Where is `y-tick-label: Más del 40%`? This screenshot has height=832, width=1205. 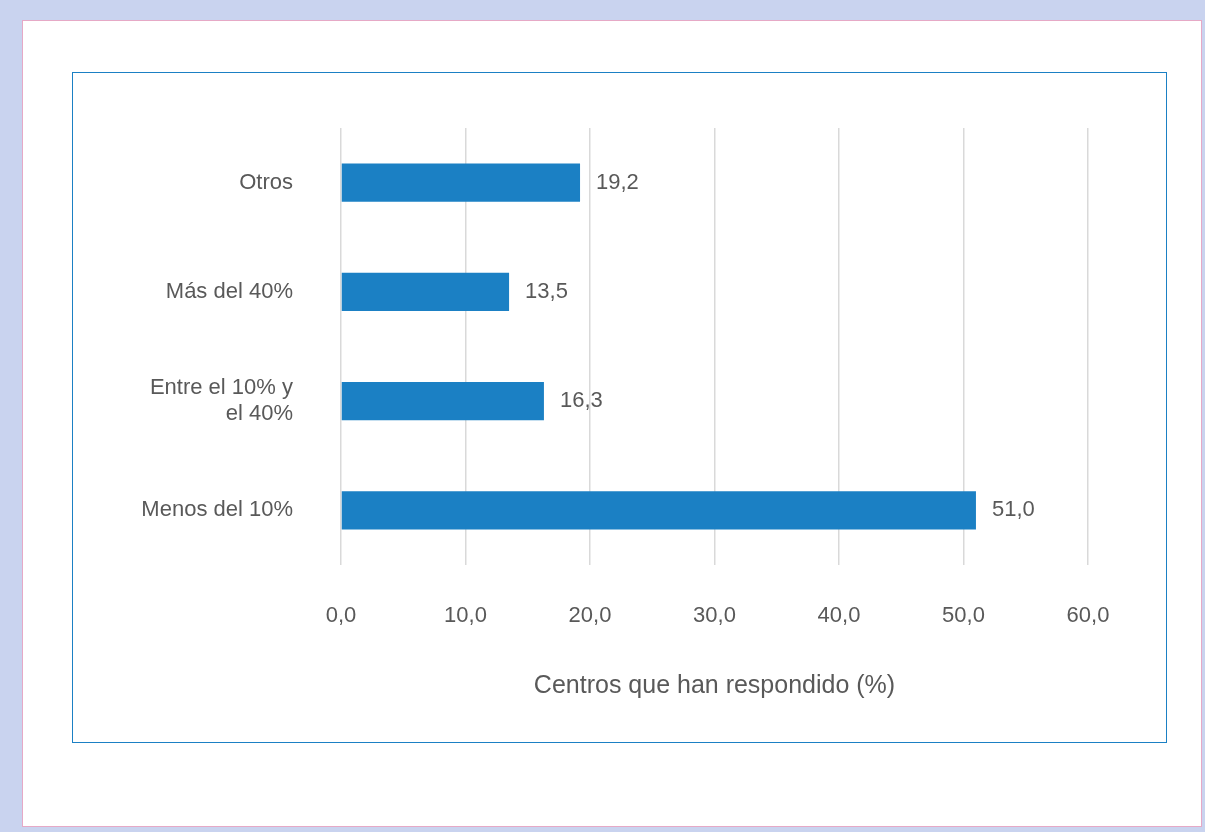
y-tick-label: Más del 40% is located at coordinates (229, 290).